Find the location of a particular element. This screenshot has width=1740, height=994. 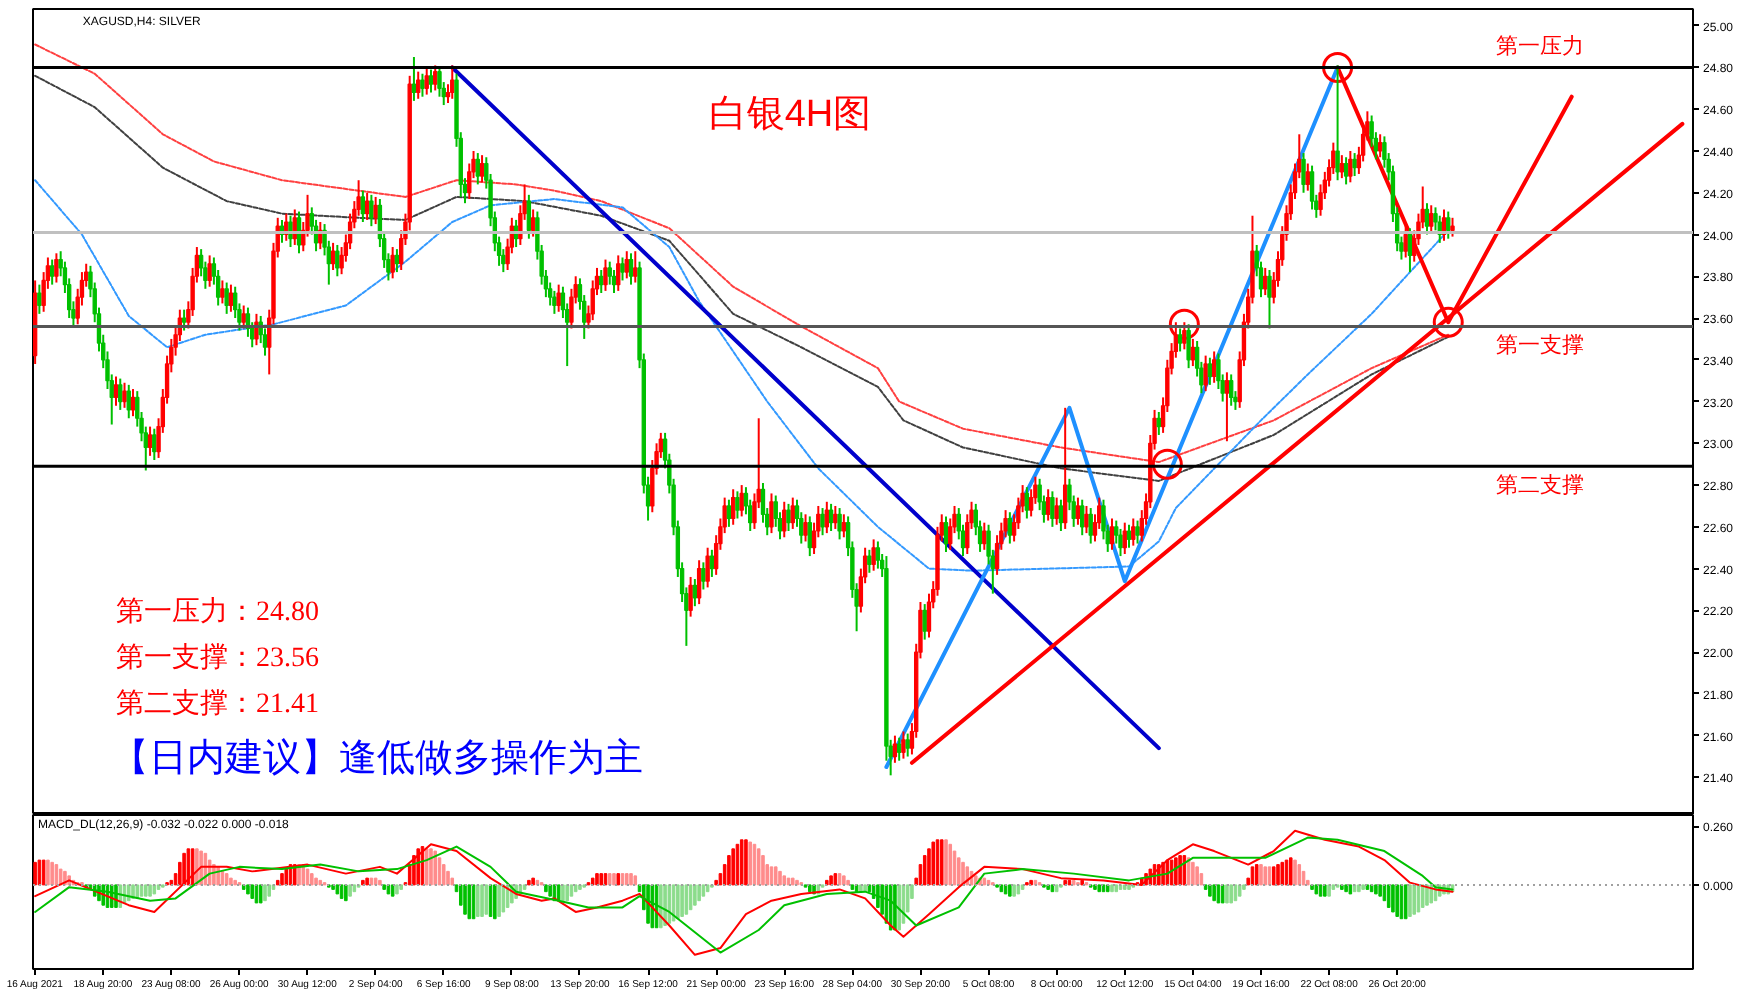

annotation: 白银4H图 is located at coordinates (790, 115).